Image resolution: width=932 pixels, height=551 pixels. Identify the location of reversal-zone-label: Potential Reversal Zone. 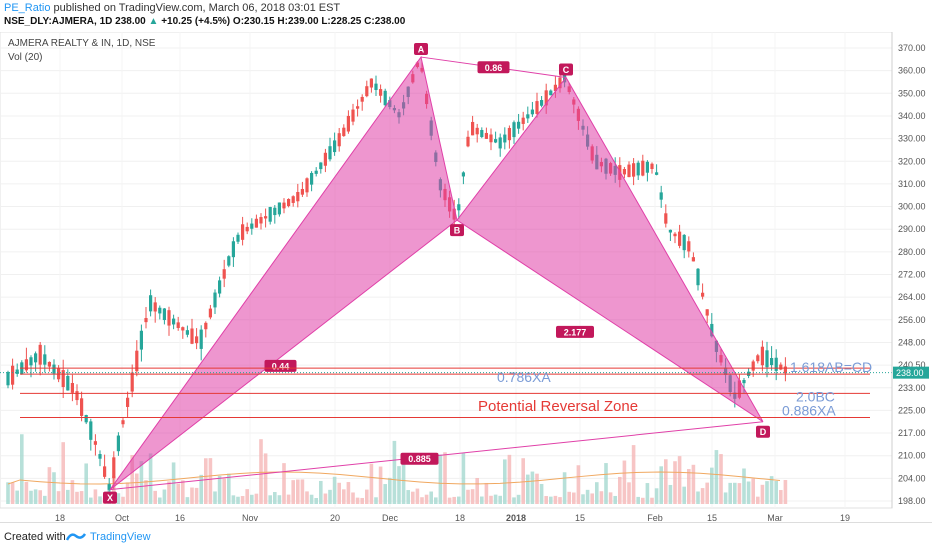
(558, 406).